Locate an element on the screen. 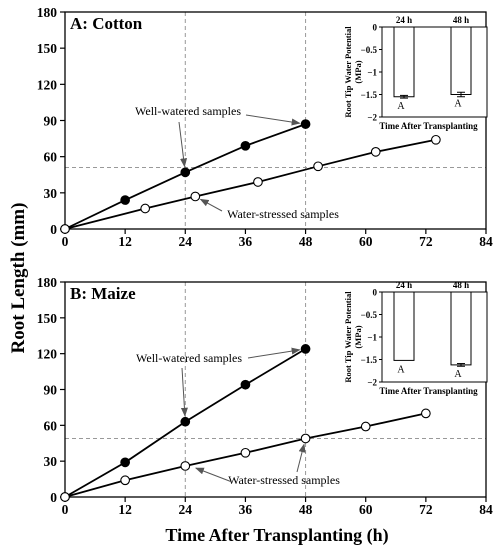 Image resolution: width=499 pixels, height=550 pixels. panel-label: A: Cotton is located at coordinates (106, 23).